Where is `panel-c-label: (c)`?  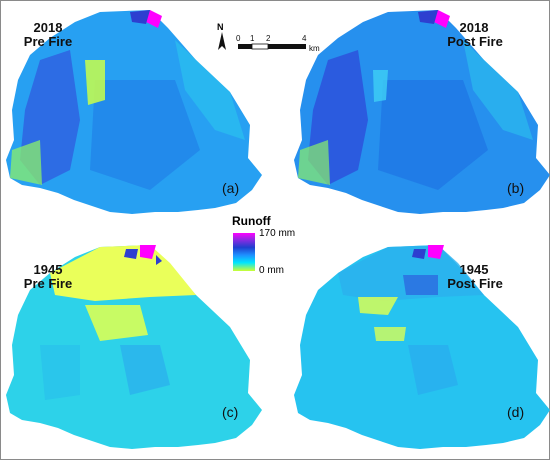 panel-c-label: (c) is located at coordinates (230, 412).